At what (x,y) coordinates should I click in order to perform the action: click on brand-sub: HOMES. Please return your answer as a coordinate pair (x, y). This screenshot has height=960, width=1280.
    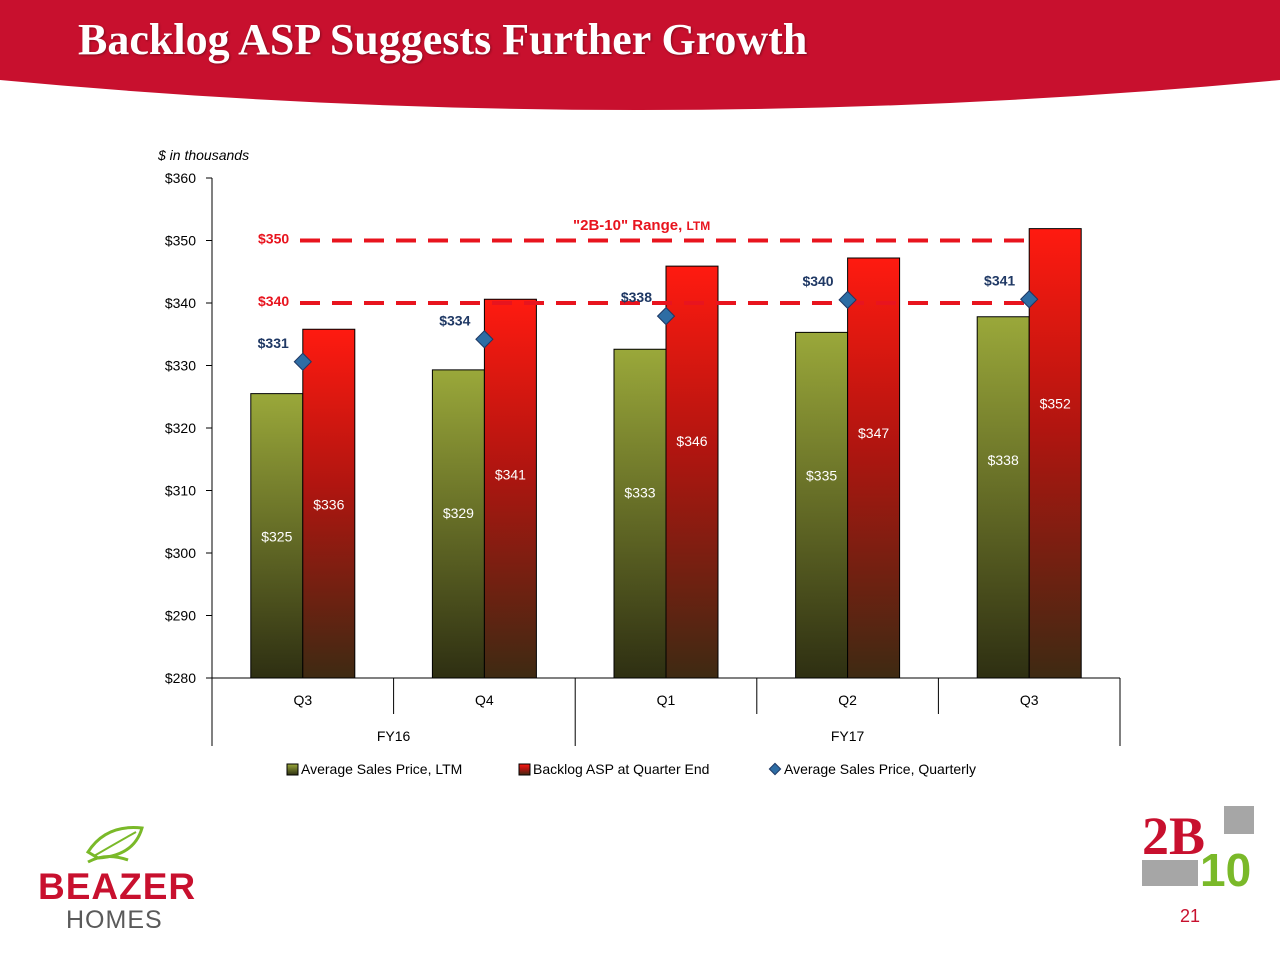
    Looking at the image, I should click on (114, 920).